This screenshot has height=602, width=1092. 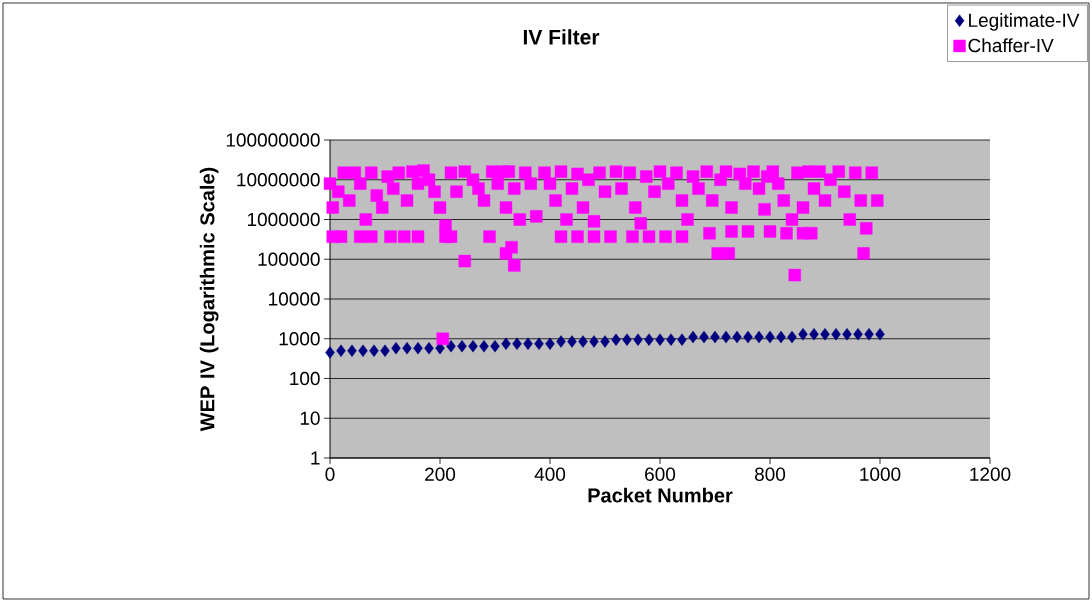 I want to click on x-tick-label: 0, so click(x=330, y=474).